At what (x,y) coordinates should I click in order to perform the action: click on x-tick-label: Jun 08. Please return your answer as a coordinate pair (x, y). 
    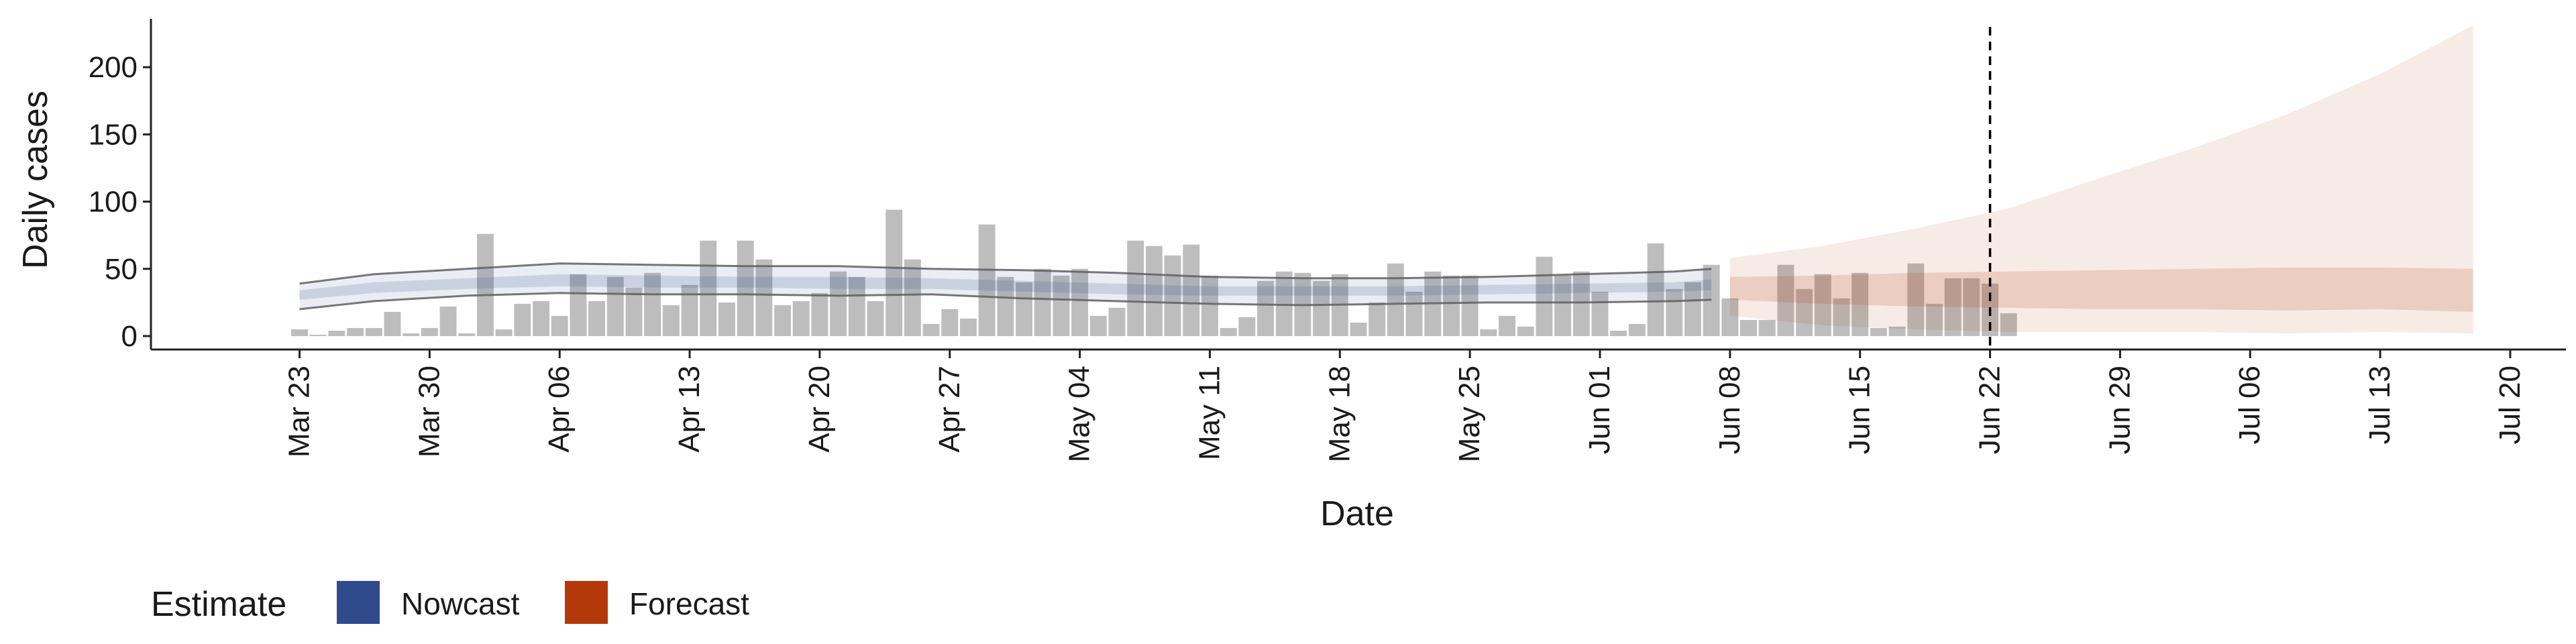
    Looking at the image, I should click on (1729, 410).